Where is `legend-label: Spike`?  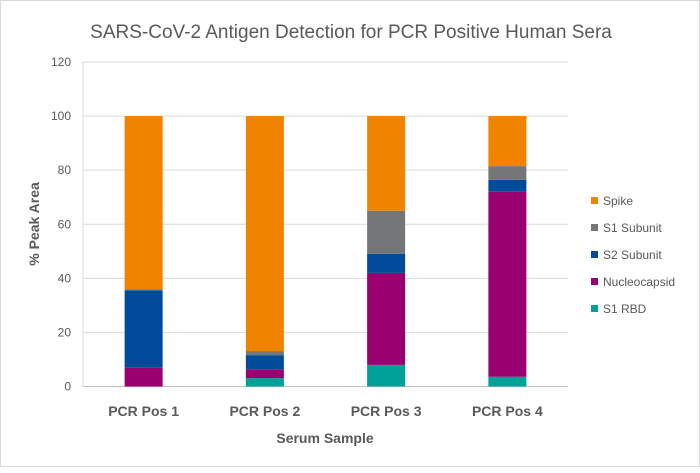
legend-label: Spike is located at coordinates (618, 201).